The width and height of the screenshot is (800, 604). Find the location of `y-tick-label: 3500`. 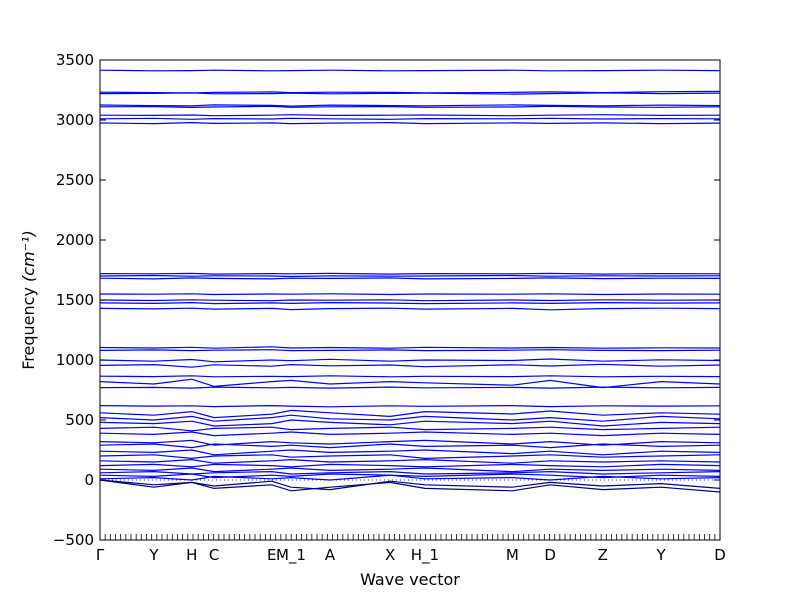

y-tick-label: 3500 is located at coordinates (75, 60).